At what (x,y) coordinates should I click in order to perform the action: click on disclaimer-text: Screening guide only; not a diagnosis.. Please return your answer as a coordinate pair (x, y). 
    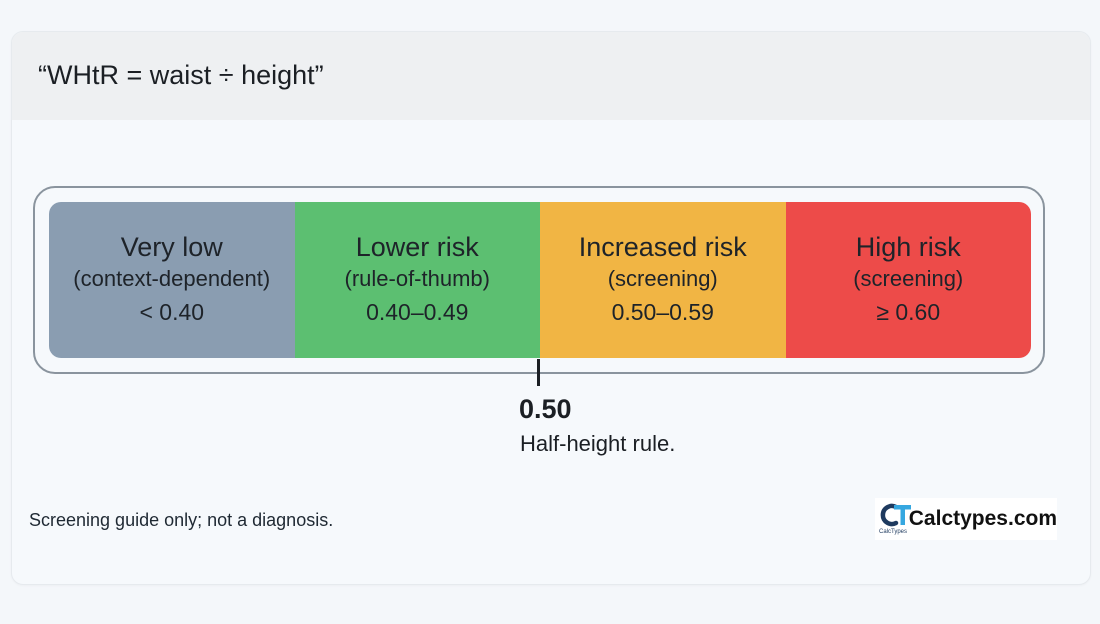
    Looking at the image, I should click on (181, 520).